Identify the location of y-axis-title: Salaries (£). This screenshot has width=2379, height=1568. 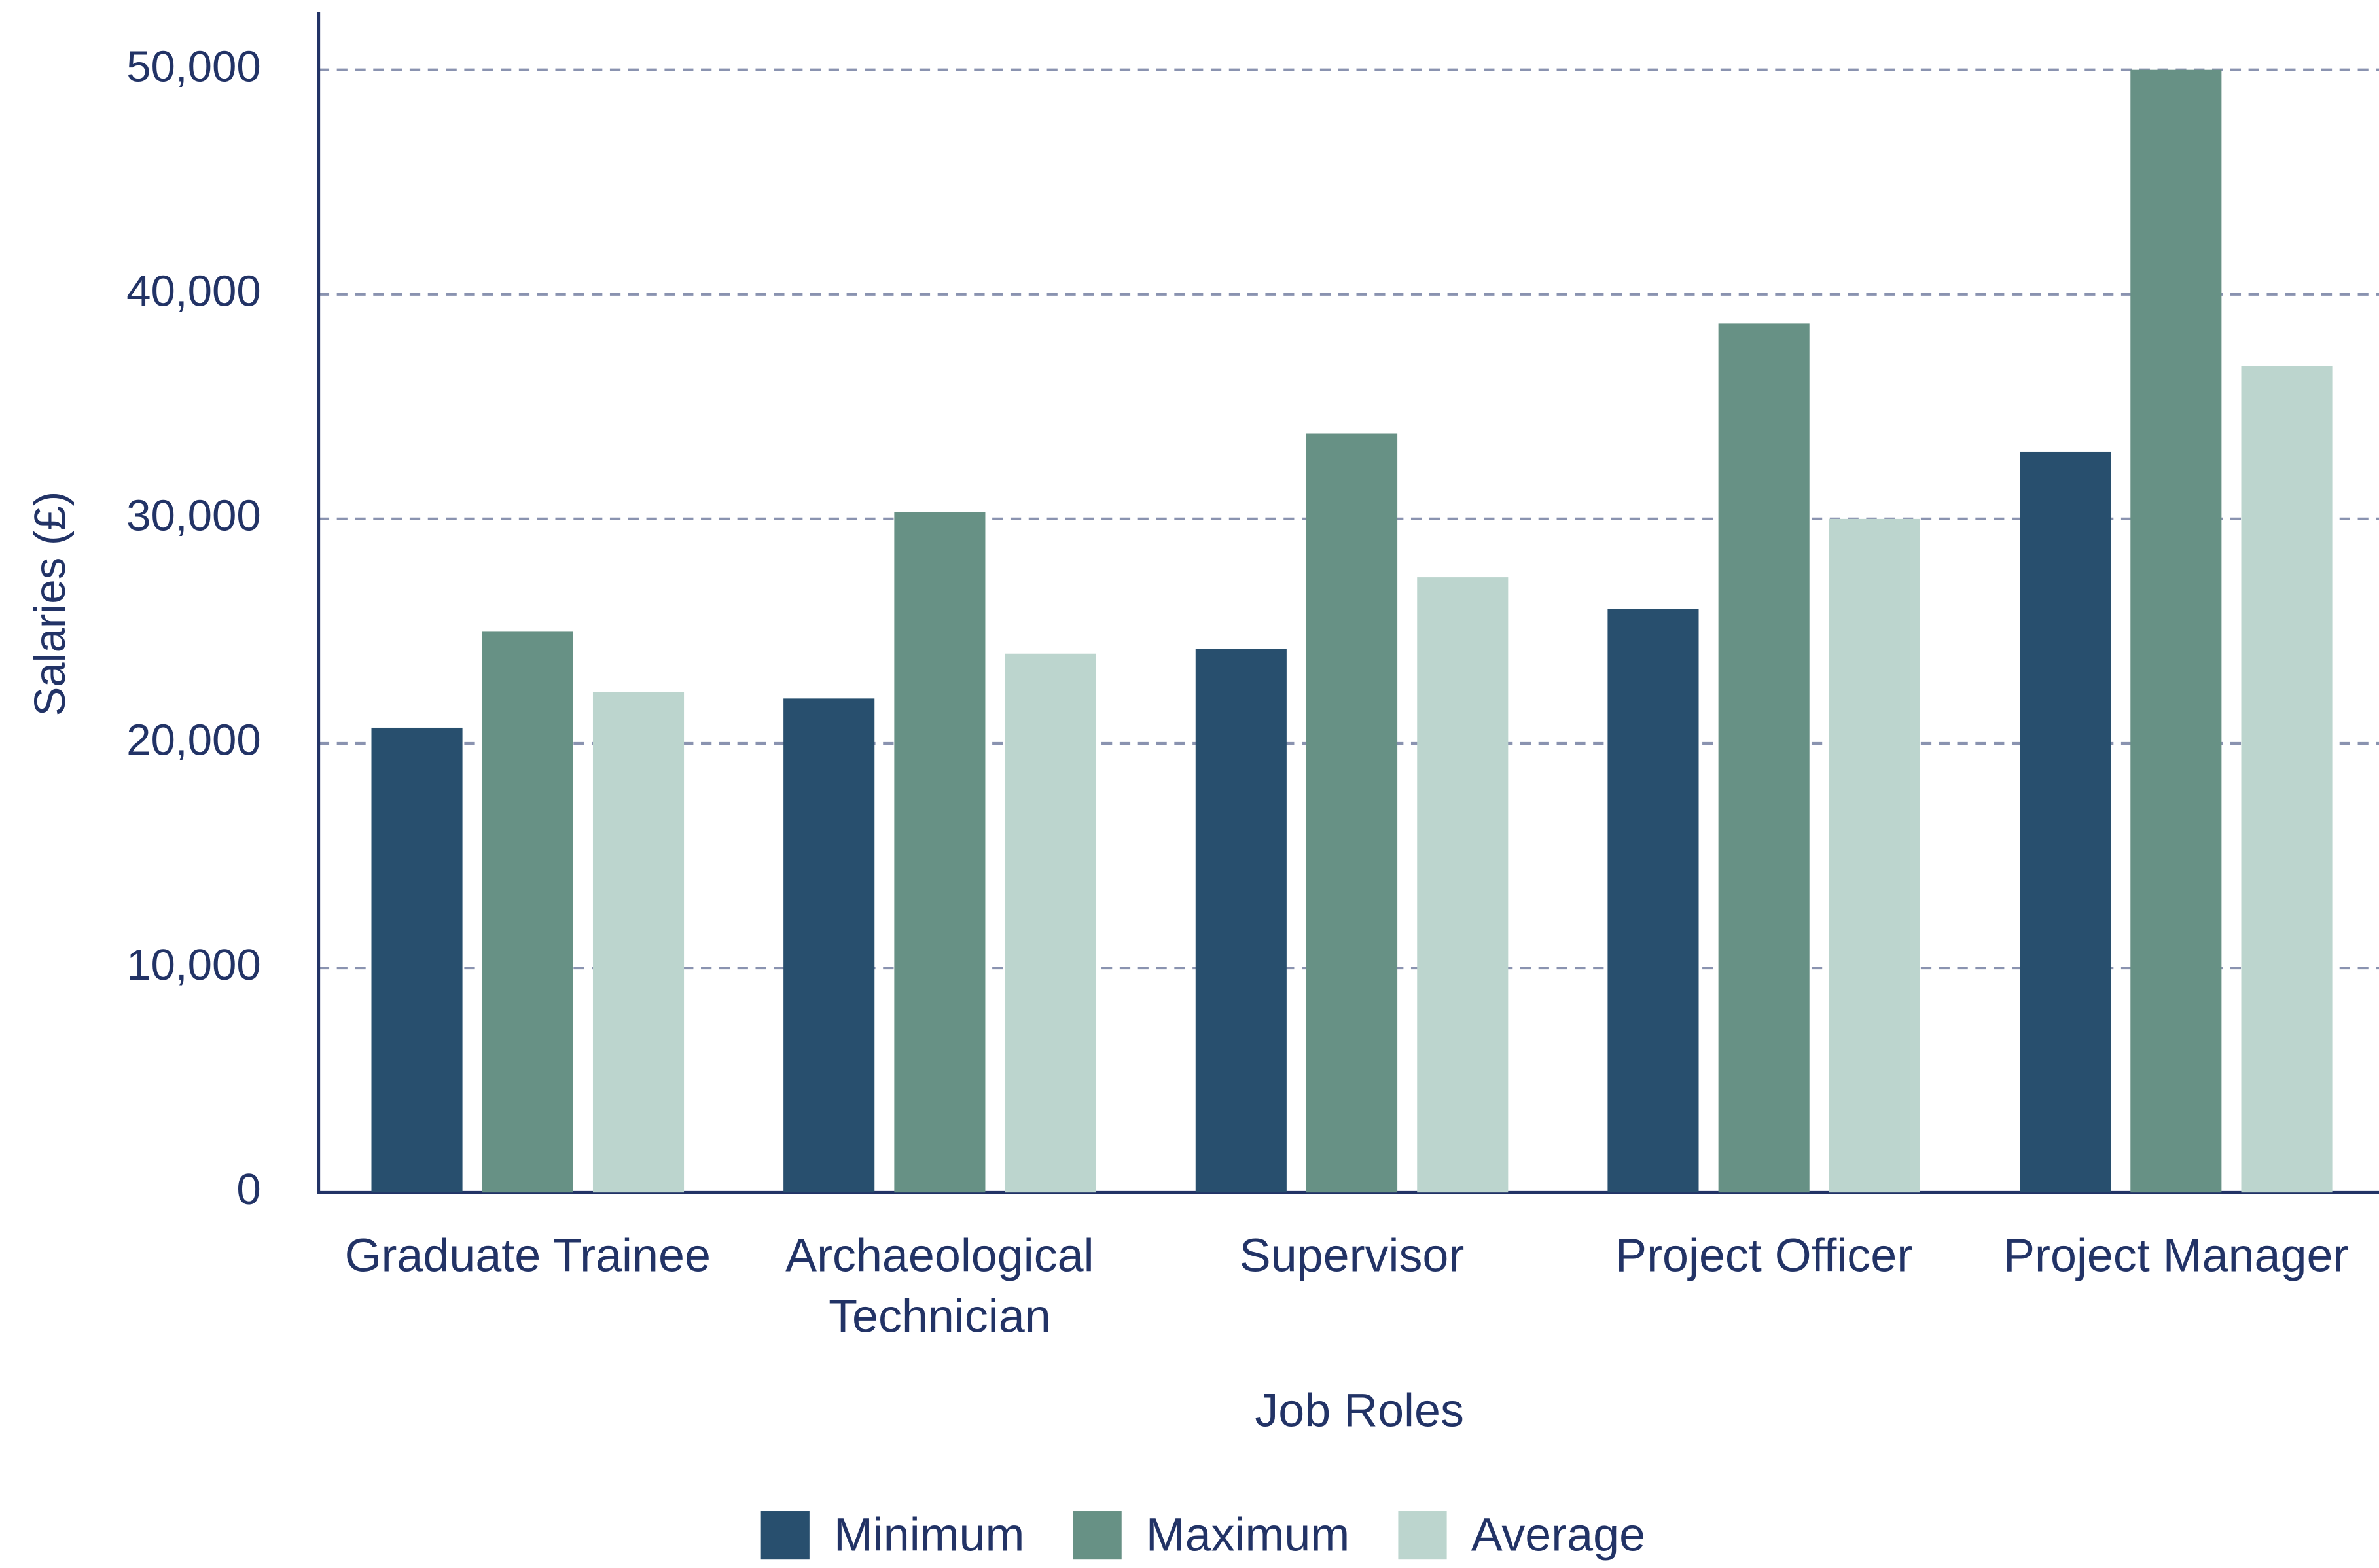
(50, 604).